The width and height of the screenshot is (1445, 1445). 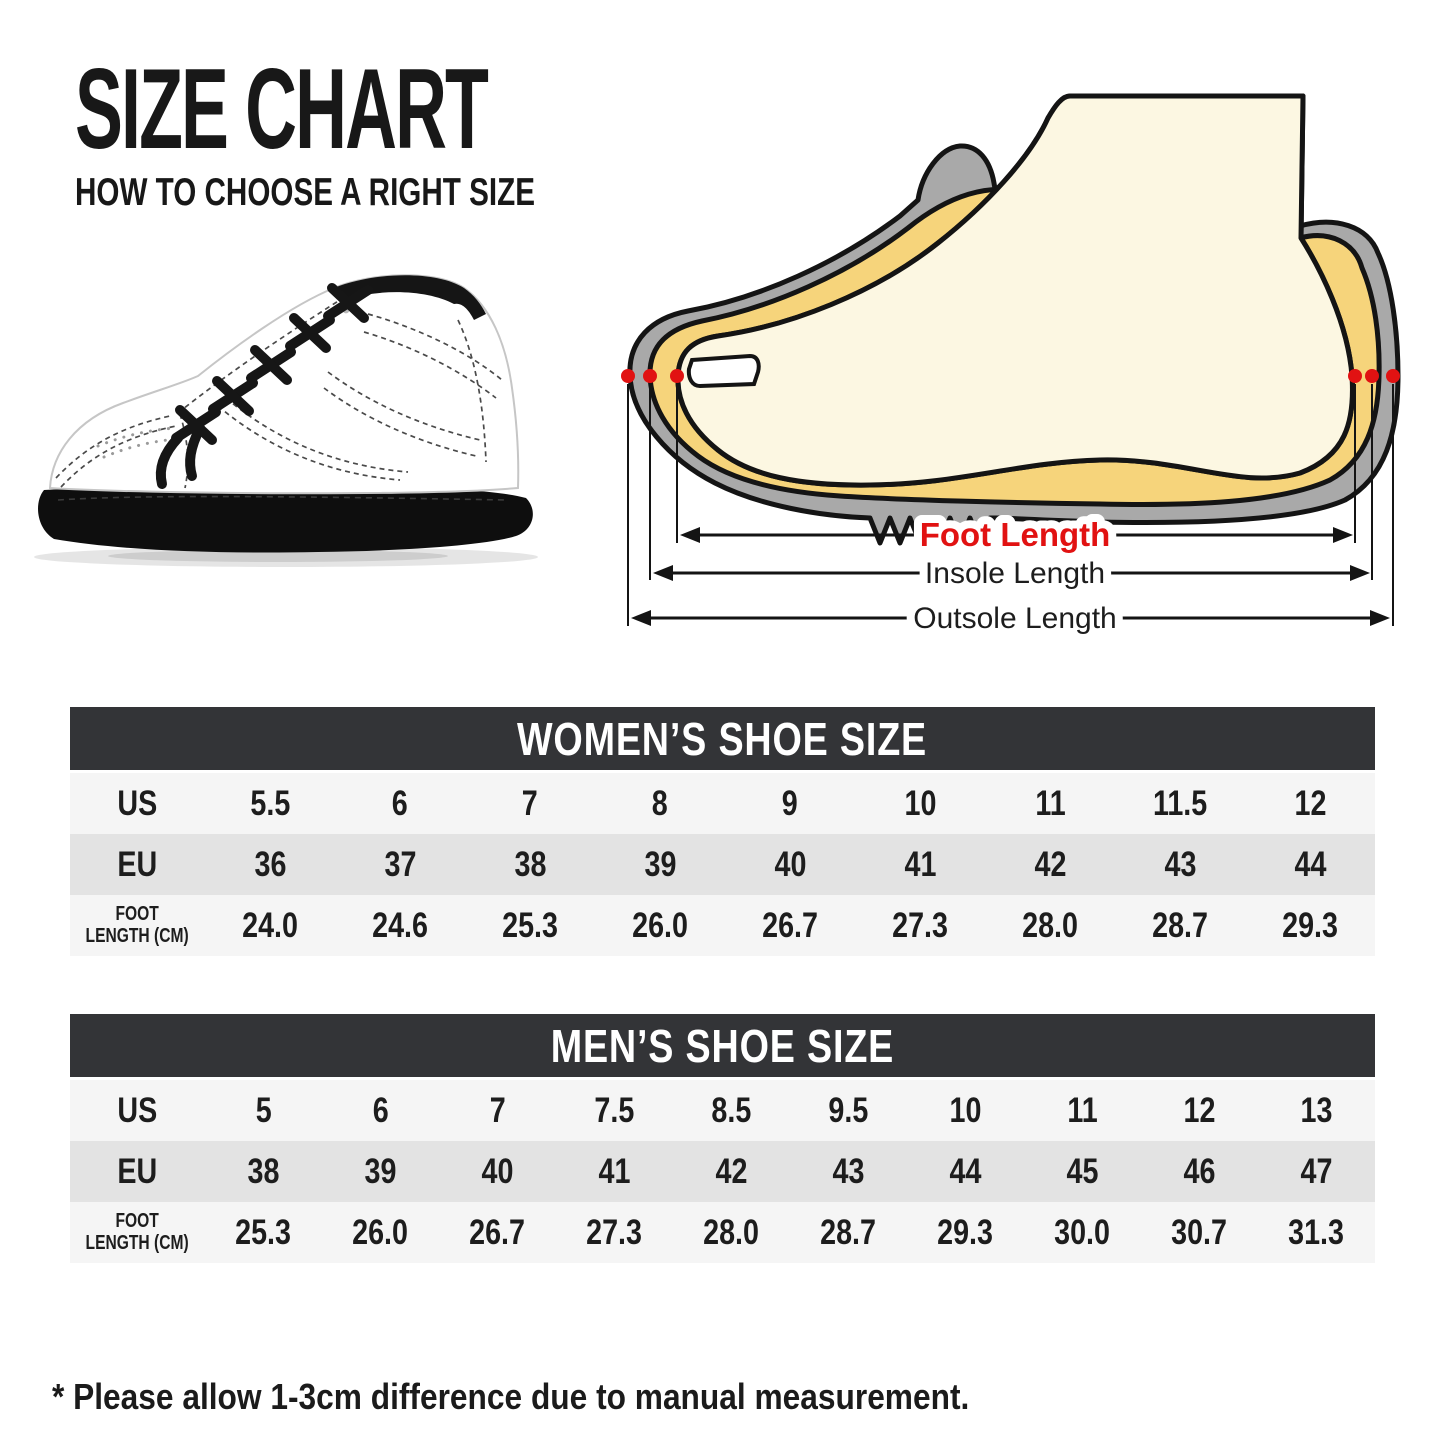 What do you see at coordinates (614, 1110) in the screenshot?
I see `size-value-cell: 7.5` at bounding box center [614, 1110].